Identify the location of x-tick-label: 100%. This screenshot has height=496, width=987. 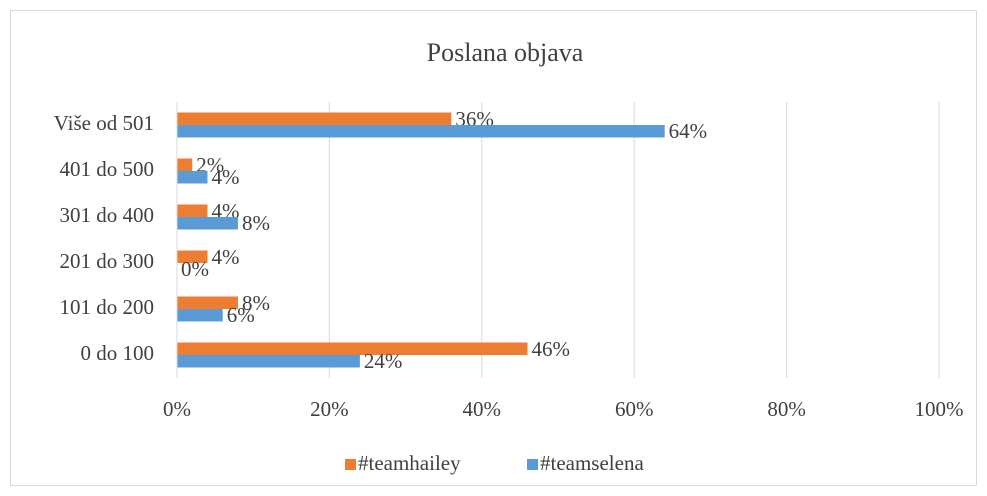
(939, 409).